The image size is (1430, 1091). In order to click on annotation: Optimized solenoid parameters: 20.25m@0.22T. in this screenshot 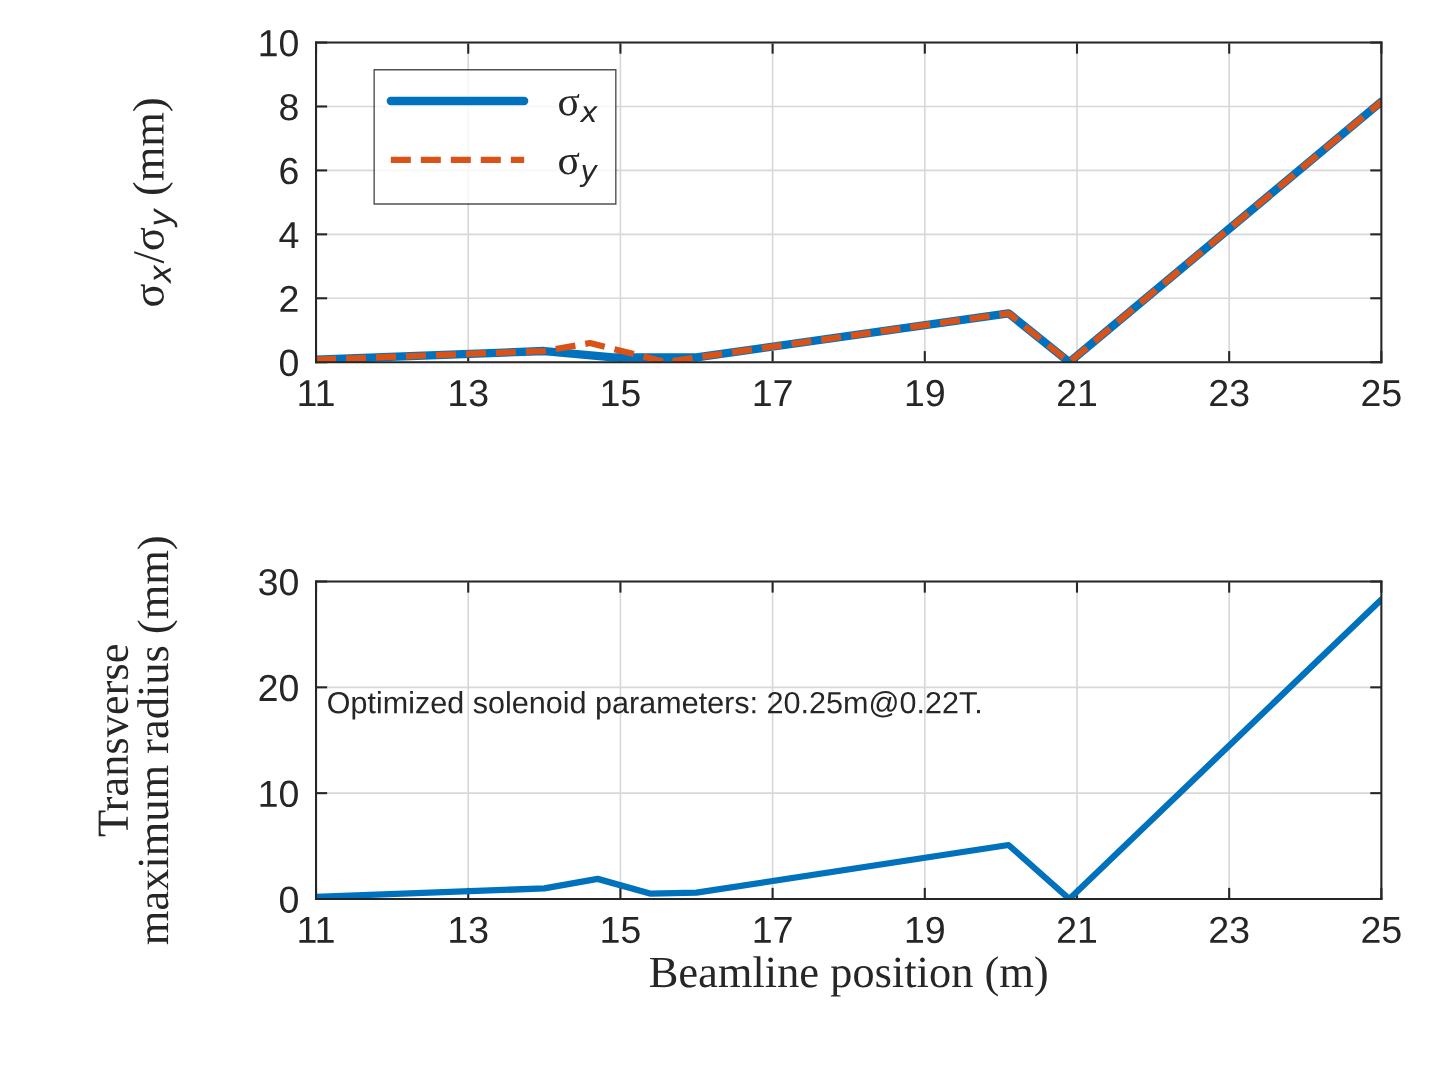, I will do `click(654, 705)`.